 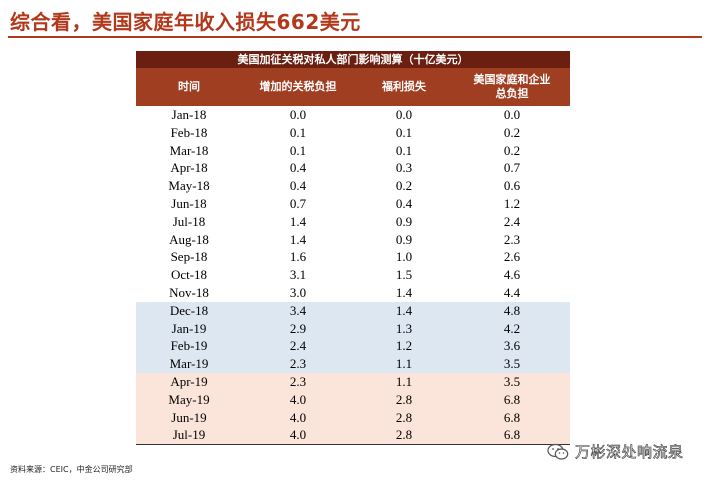 I want to click on cell-tariff: 3.4, so click(x=298, y=310).